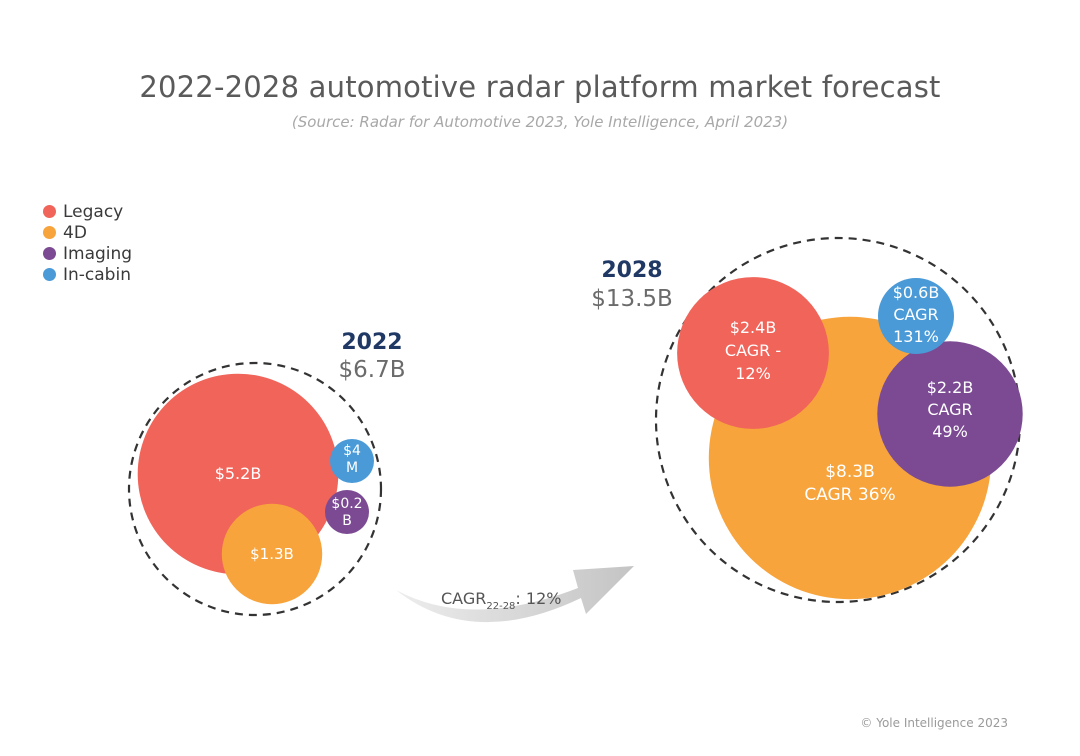 This screenshot has height=756, width=1080. I want to click on bubble-2022-4d, so click(272, 554).